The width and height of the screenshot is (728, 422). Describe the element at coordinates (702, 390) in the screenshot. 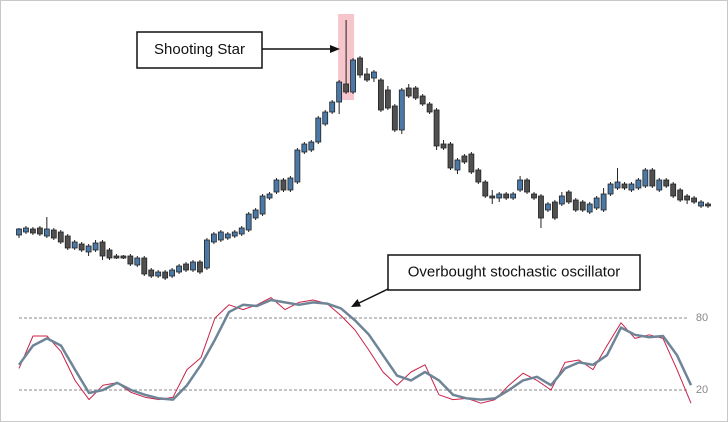

I see `y-tick-label: 20` at that location.